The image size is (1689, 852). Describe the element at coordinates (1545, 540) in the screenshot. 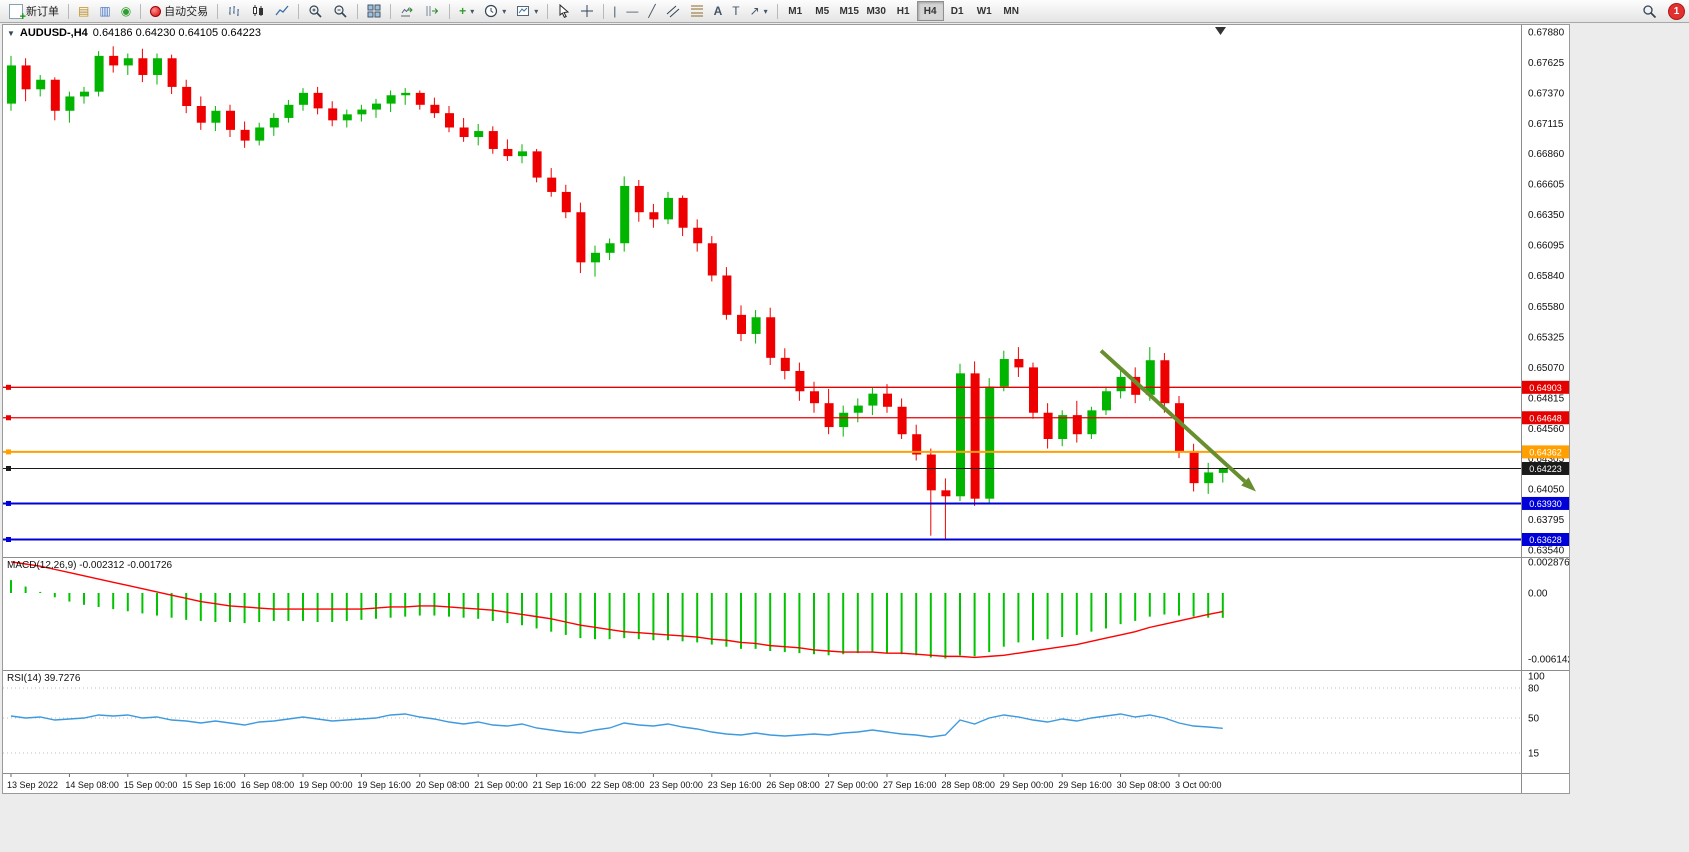

I see `price-tag-label: 0.63628` at that location.